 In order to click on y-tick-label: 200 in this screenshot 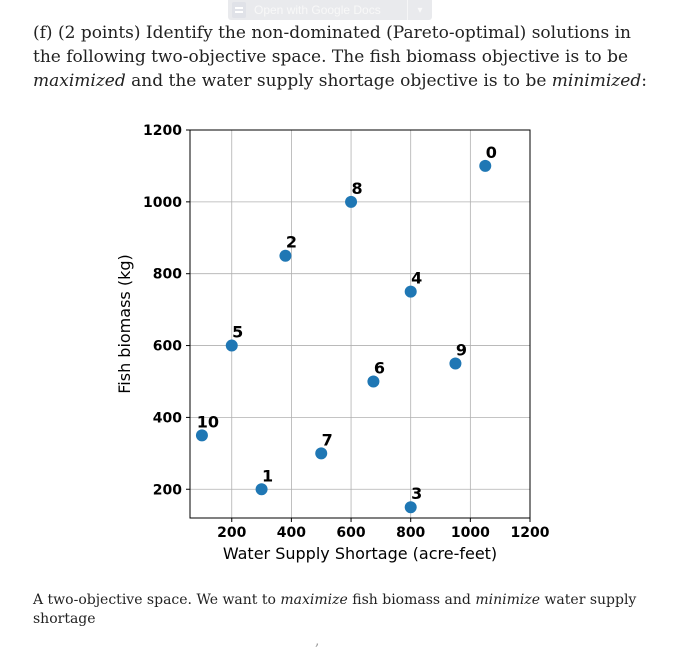, I will do `click(167, 490)`.